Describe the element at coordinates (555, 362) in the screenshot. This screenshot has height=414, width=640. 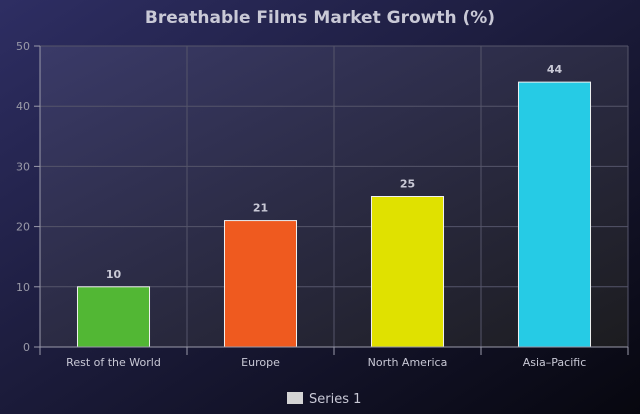
I see `x-tick-label: Asia–Pacific` at that location.